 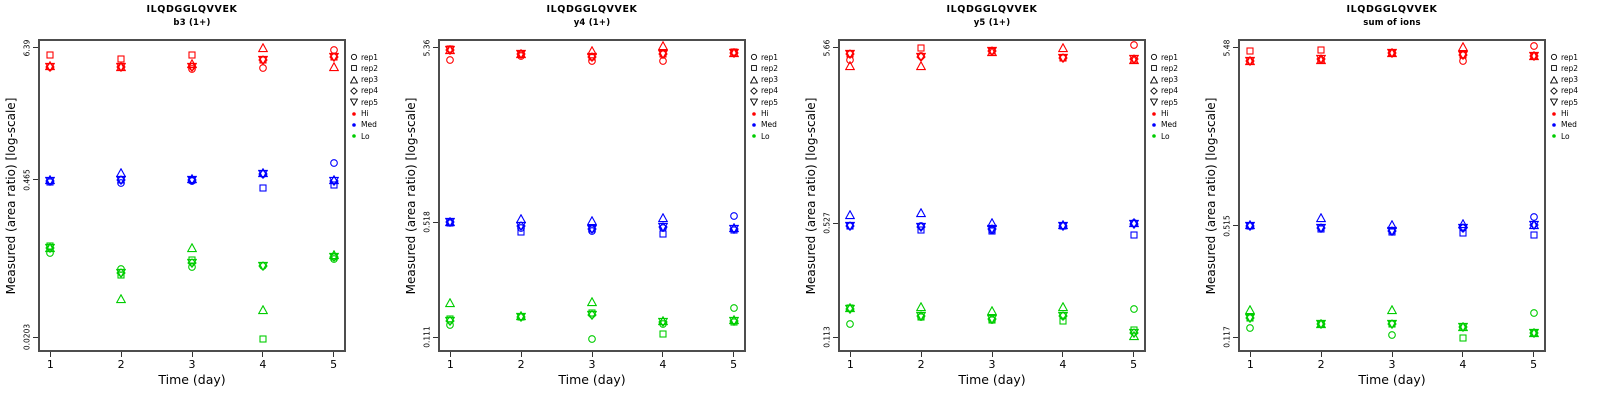 What do you see at coordinates (192, 9) in the screenshot?
I see `plot-title: ILQDGGLQVVEK` at bounding box center [192, 9].